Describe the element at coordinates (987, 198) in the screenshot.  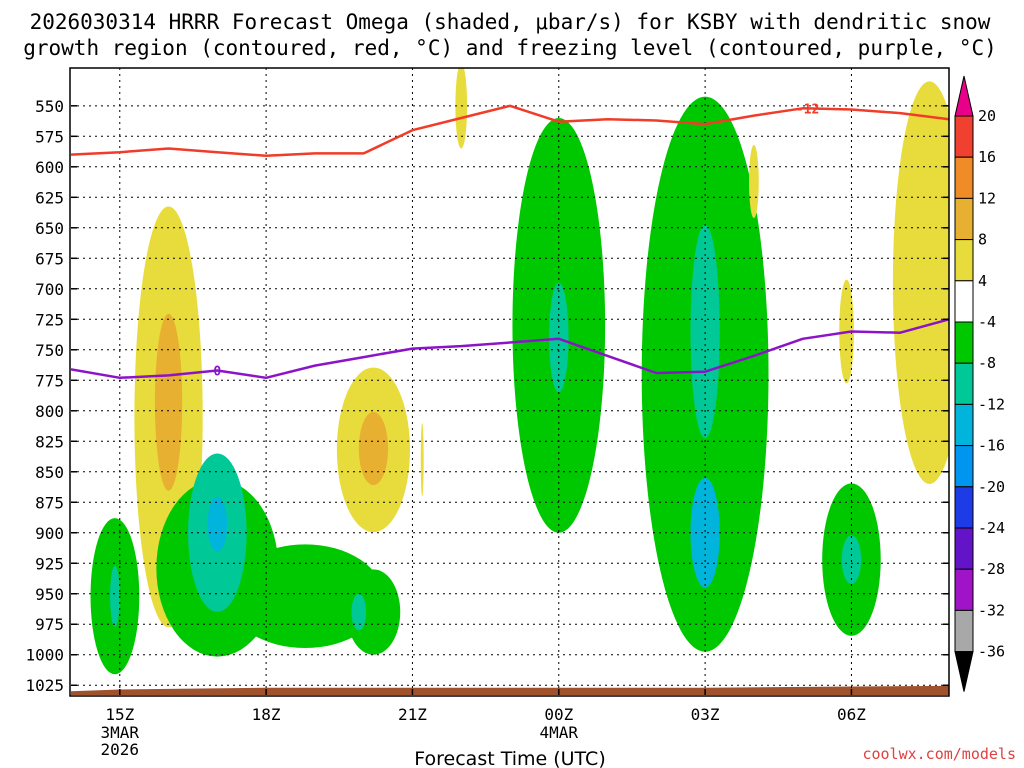
I see `colorbar-label: 12` at that location.